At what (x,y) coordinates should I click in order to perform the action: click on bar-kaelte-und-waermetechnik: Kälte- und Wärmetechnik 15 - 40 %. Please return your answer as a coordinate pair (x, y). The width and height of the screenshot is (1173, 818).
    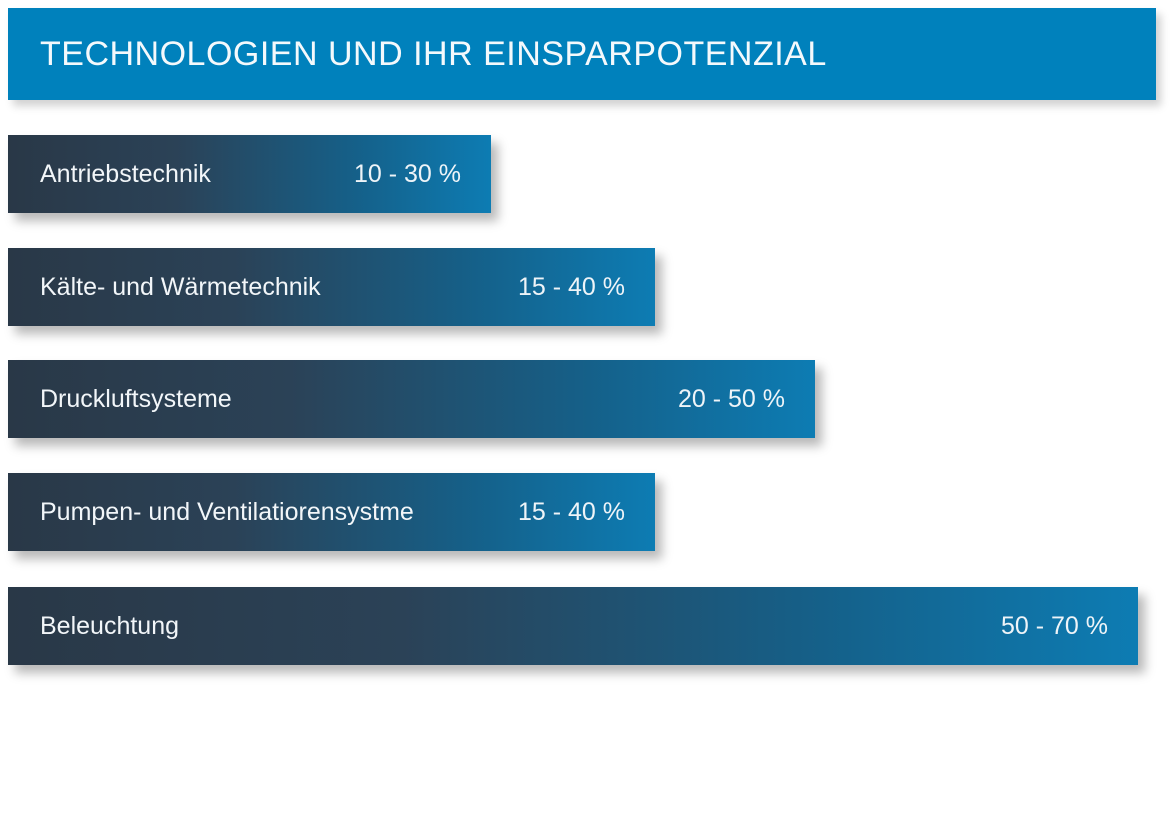
    Looking at the image, I should click on (331, 287).